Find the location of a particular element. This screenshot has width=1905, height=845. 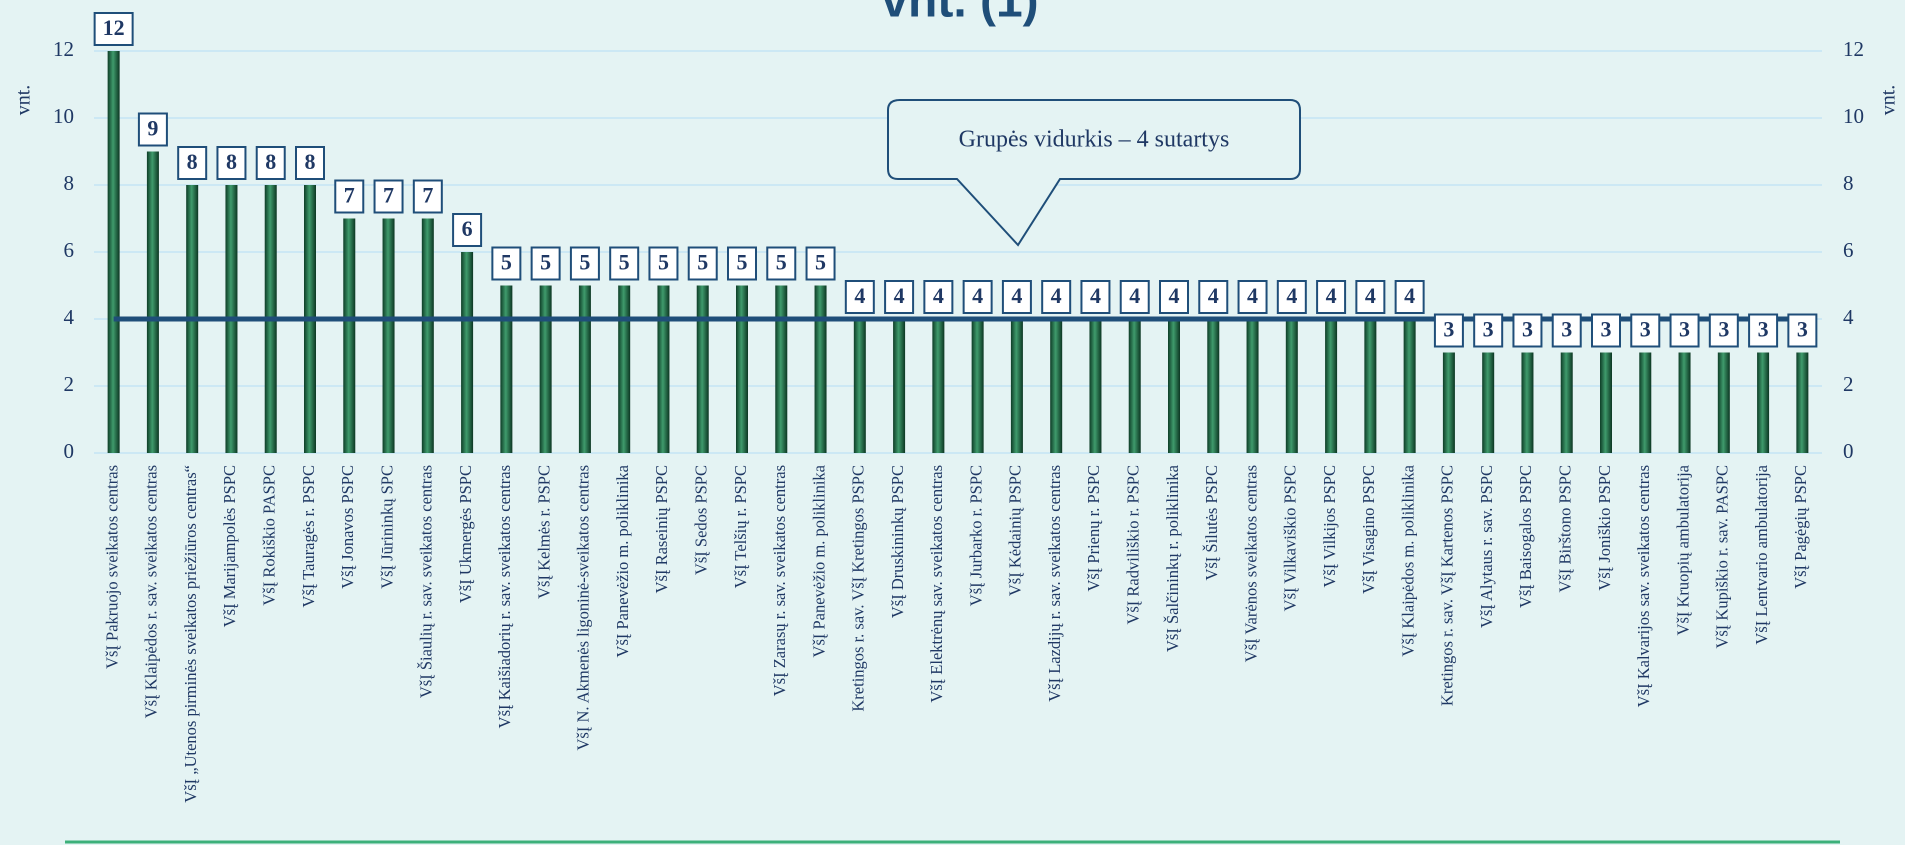

x-tick-label: VšĮ Tauragės r. PSPC is located at coordinates (308, 536).